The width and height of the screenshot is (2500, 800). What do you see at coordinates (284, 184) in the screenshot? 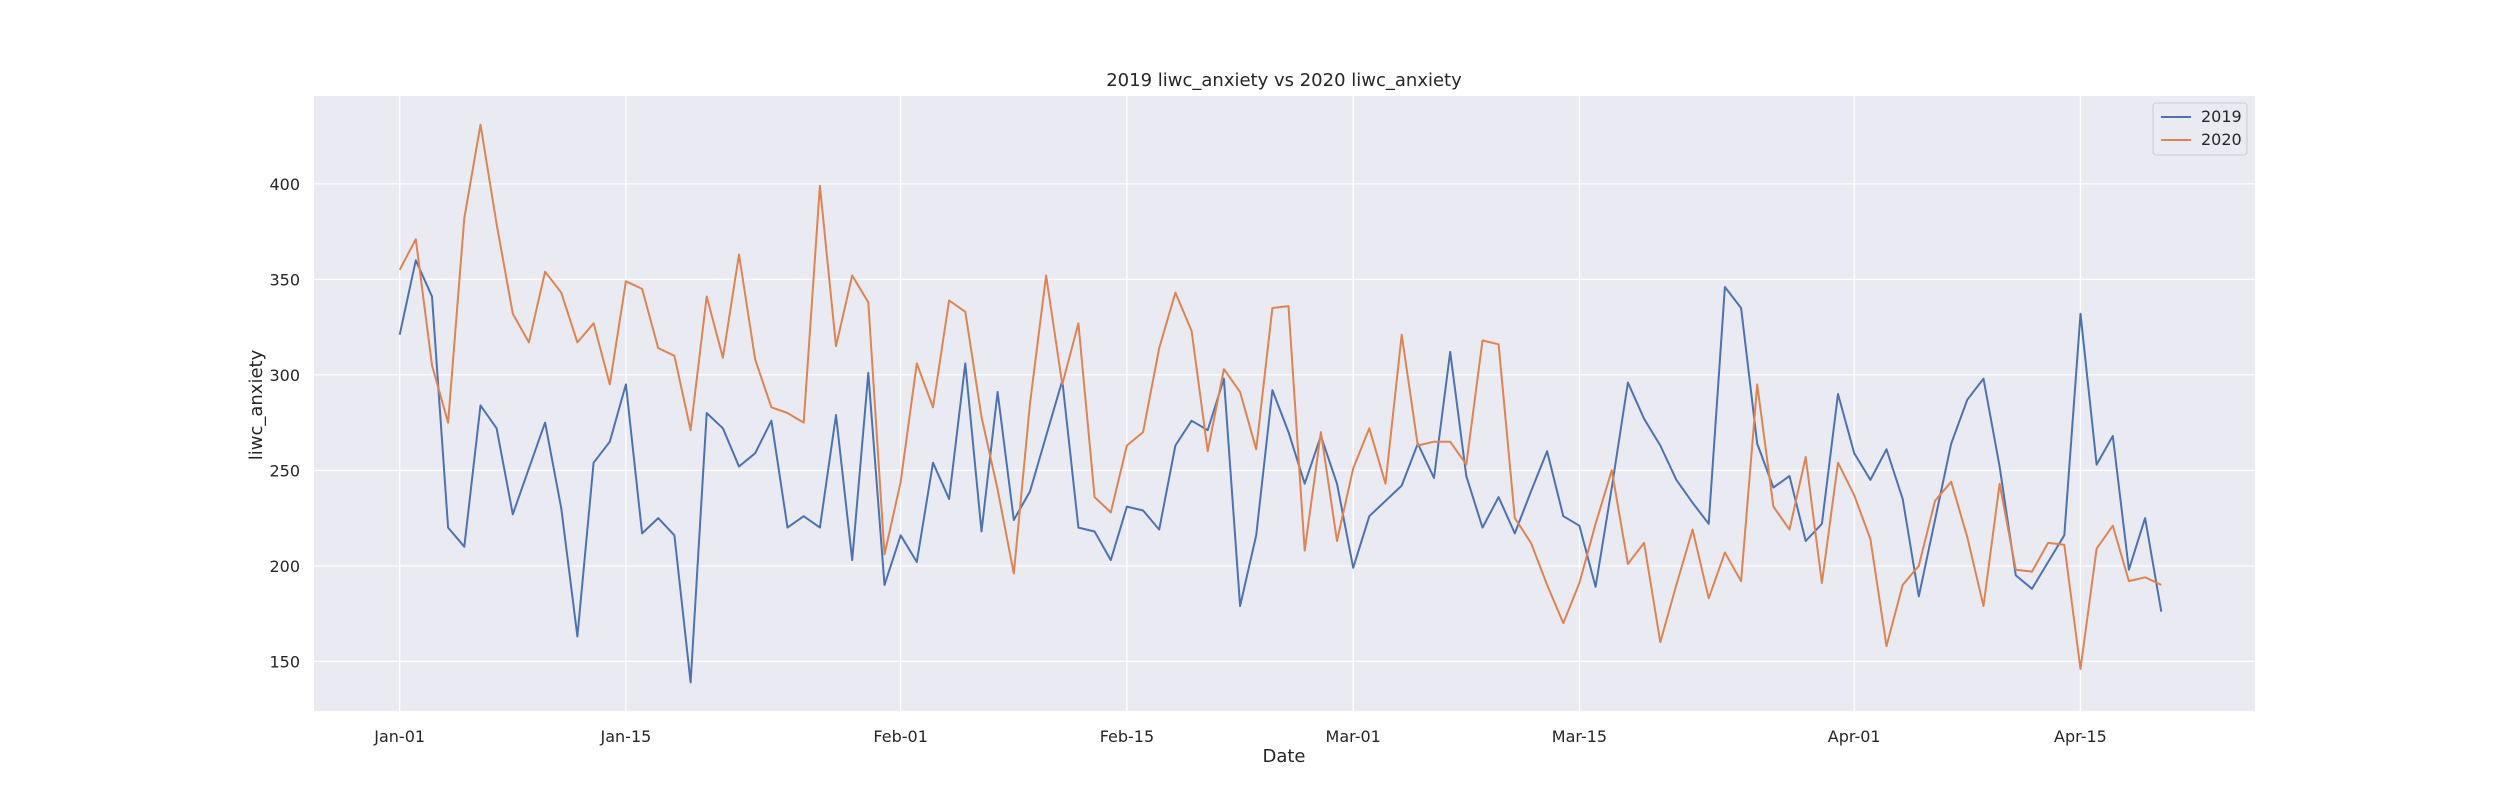
I see `y-tick-label: 400` at bounding box center [284, 184].